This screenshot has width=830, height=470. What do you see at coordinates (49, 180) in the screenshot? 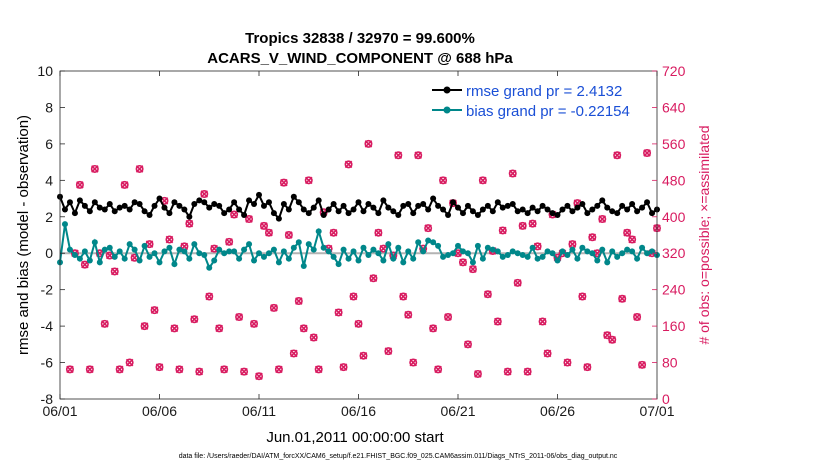
I see `y-tick-label: 4` at bounding box center [49, 180].